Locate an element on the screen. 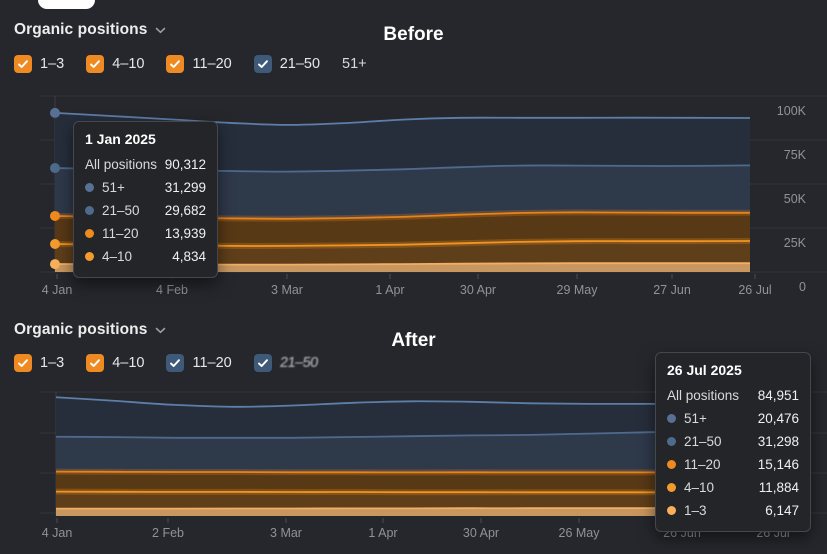 The width and height of the screenshot is (827, 554). filter-label: 51+ is located at coordinates (354, 64).